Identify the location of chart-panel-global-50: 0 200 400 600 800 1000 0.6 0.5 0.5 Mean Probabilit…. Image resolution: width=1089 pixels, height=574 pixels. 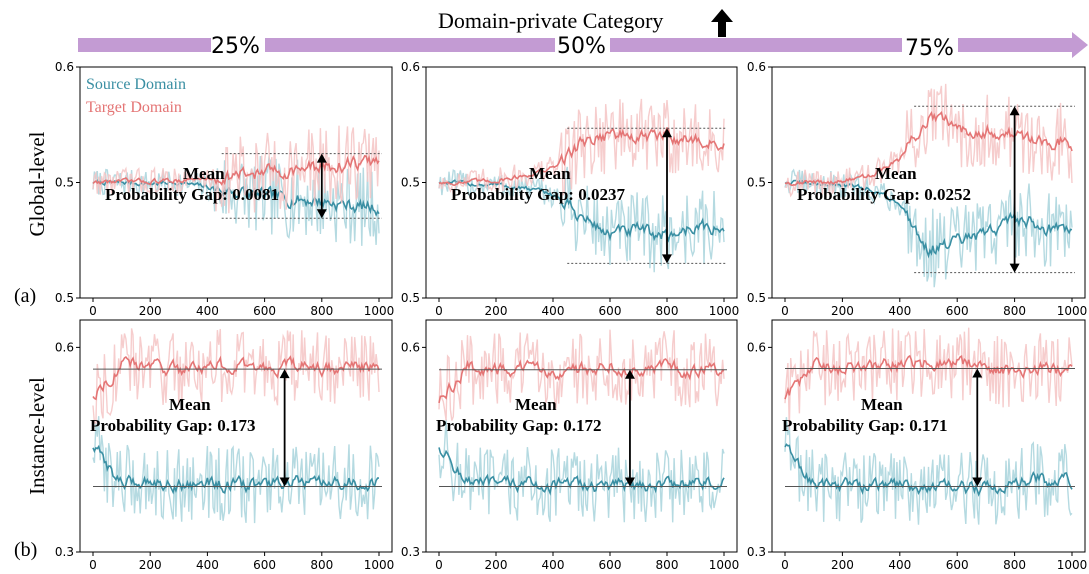
(570, 189).